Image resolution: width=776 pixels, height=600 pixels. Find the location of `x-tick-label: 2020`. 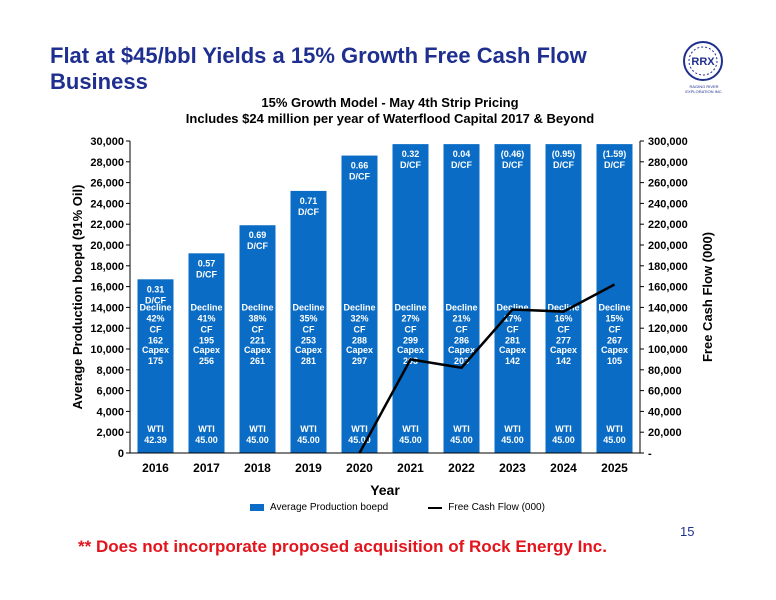

x-tick-label: 2020 is located at coordinates (359, 468).